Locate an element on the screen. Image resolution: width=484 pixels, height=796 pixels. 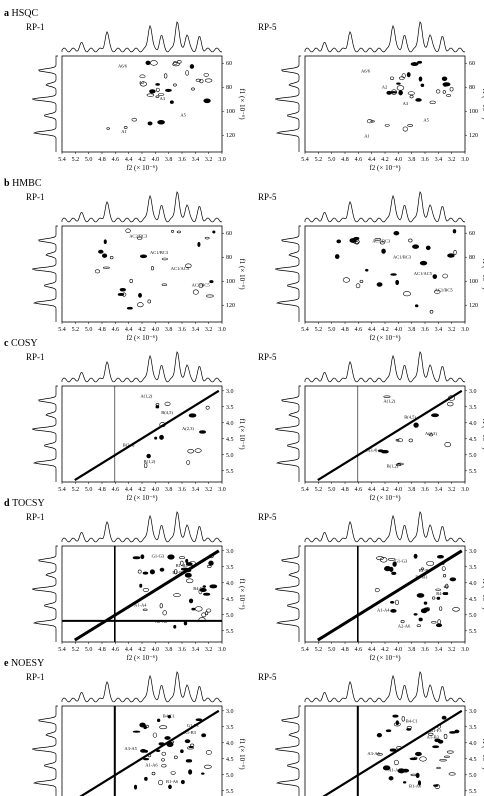
y-tick-label: 5.5 is located at coordinates (230, 792).